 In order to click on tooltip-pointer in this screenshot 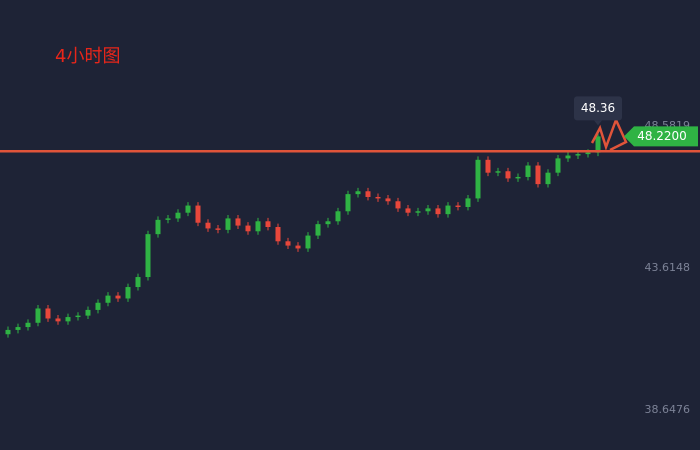, I will do `click(598, 123)`.